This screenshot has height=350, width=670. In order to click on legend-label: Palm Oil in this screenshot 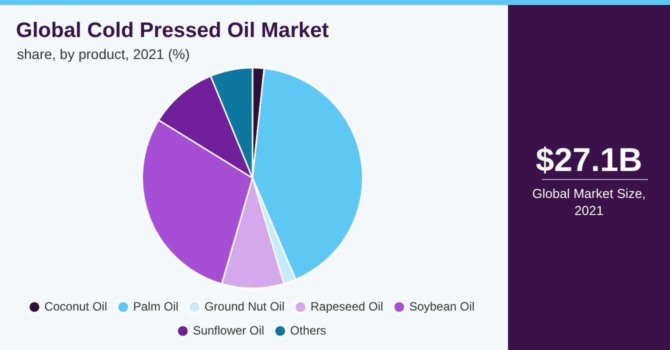, I will do `click(155, 306)`.